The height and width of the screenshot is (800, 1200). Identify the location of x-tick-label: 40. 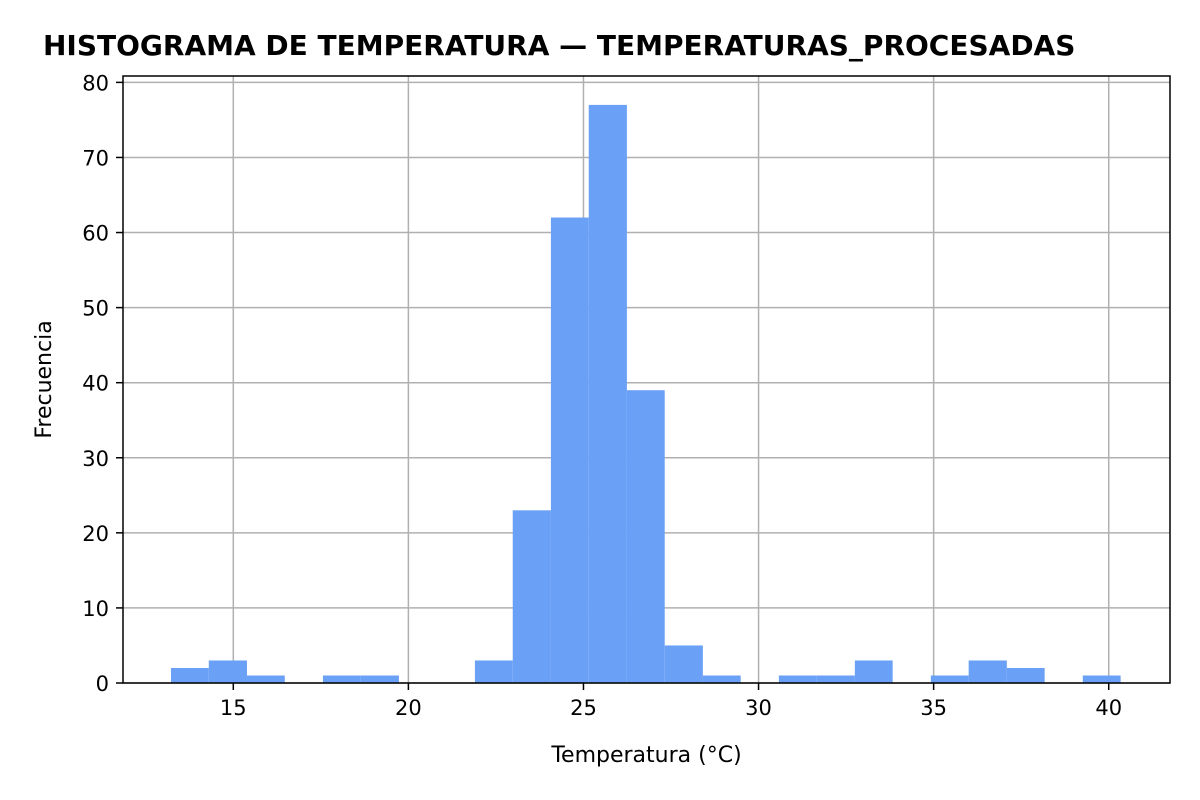
(1108, 708).